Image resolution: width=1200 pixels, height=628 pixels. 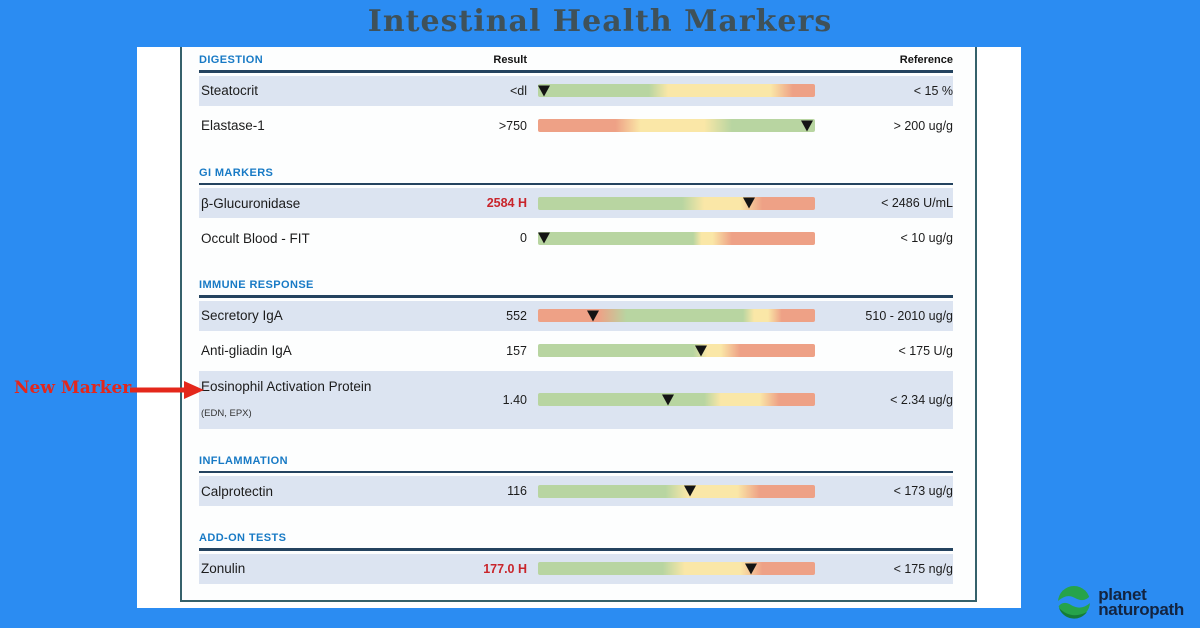 I want to click on result-value: 177.0 H, so click(x=505, y=568).